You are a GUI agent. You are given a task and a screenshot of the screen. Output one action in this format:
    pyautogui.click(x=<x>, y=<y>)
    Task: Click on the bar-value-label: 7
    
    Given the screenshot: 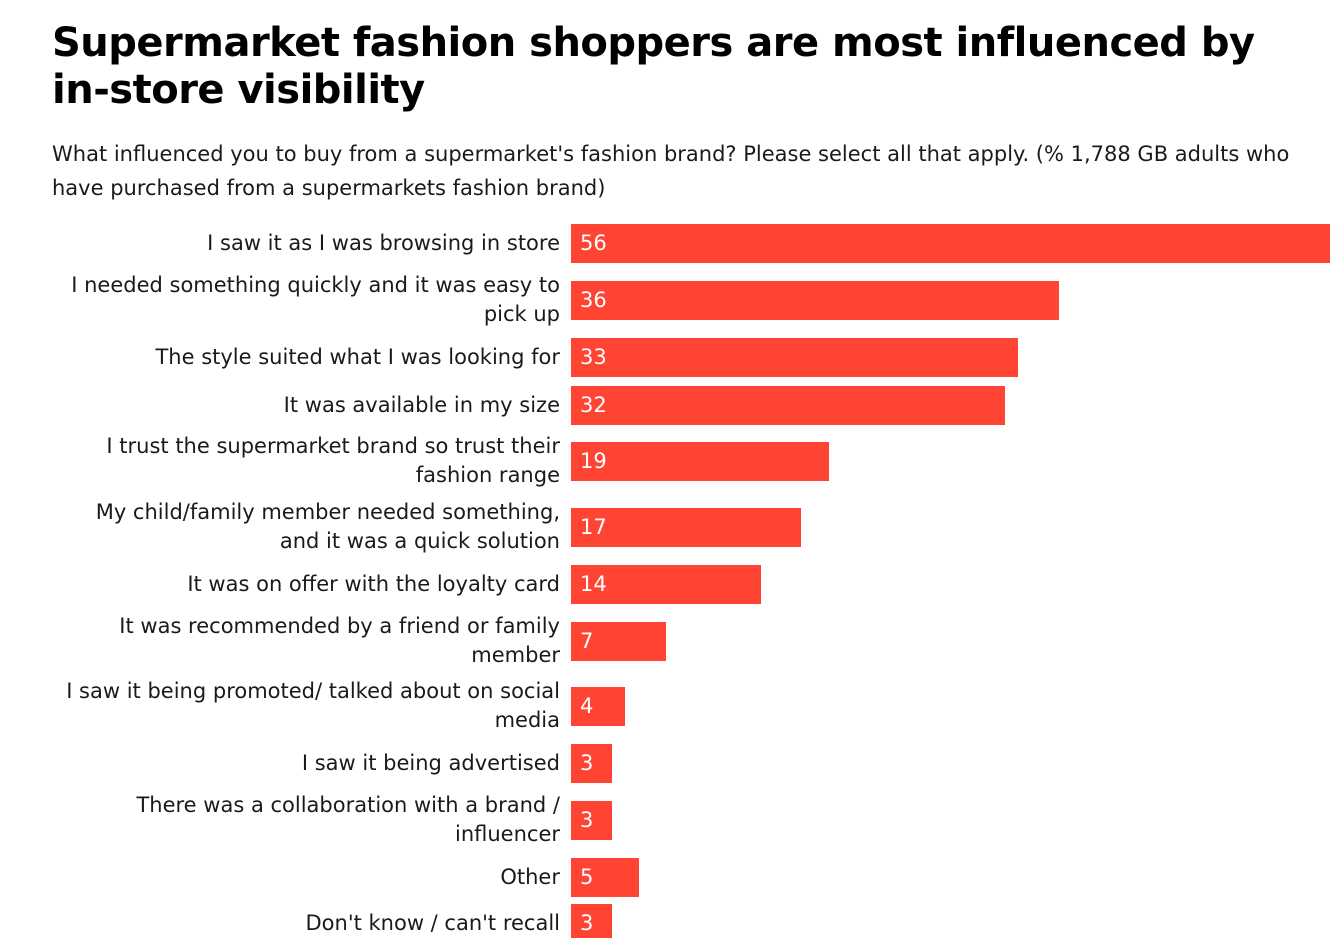 What is the action you would take?
    pyautogui.click(x=587, y=640)
    